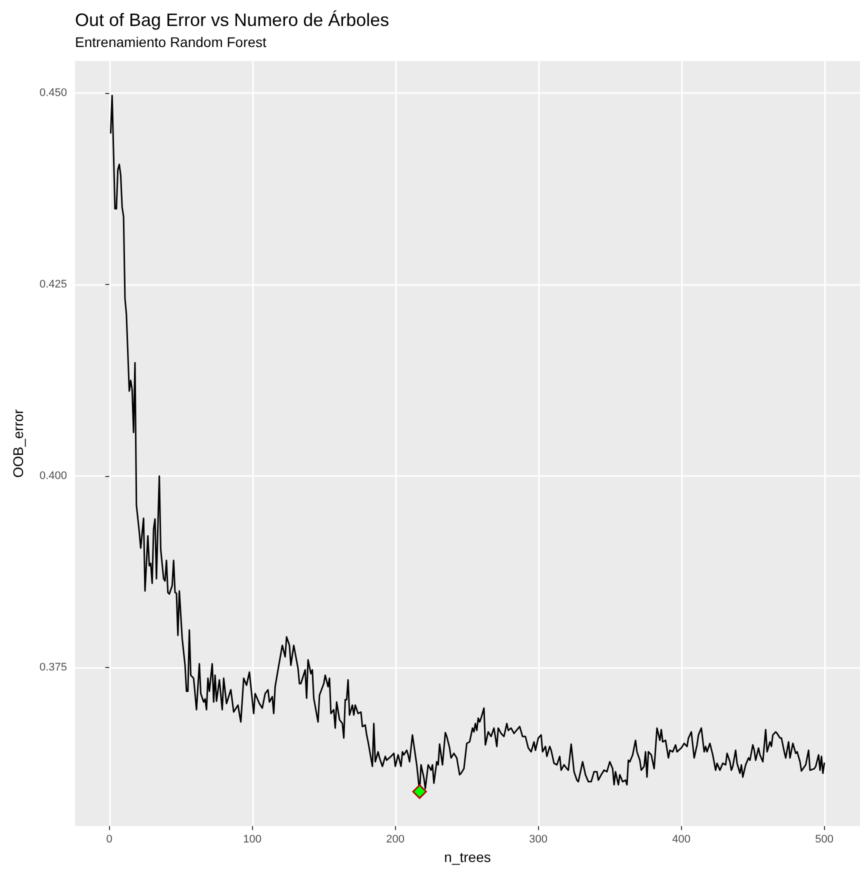 This screenshot has width=864, height=869. Describe the element at coordinates (467, 857) in the screenshot. I see `x-axis-title: n_trees` at that location.